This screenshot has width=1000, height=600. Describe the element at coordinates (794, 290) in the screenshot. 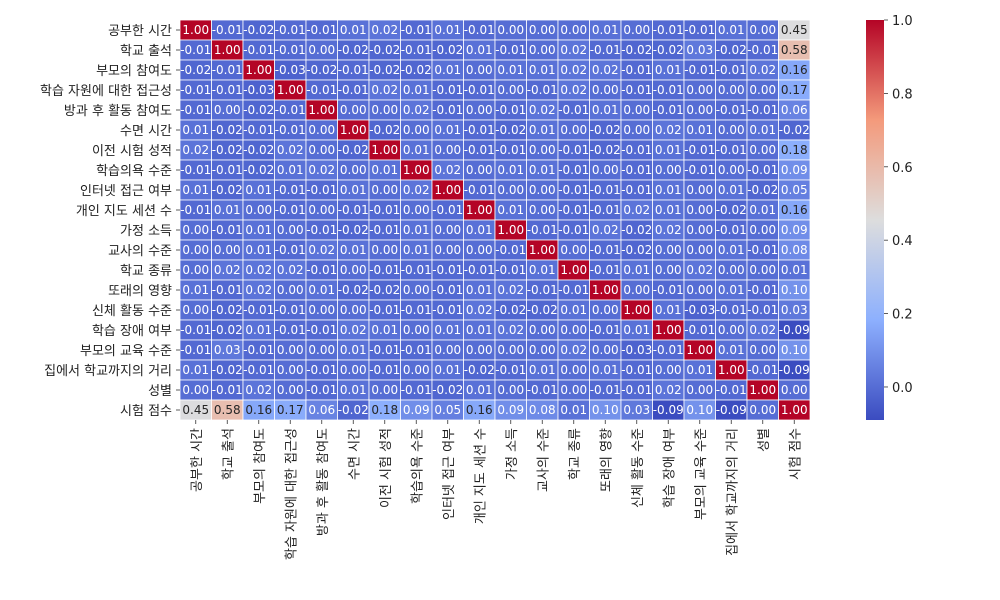

I see `heatmap-cell-value: 0.10` at that location.